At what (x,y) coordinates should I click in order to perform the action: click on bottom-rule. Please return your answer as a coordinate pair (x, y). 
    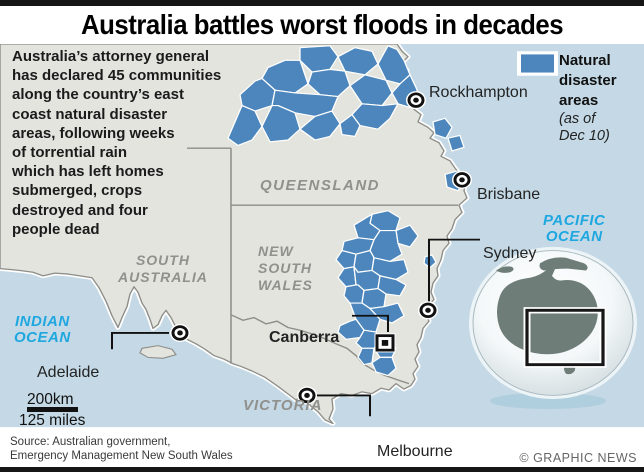
    Looking at the image, I should click on (322, 469).